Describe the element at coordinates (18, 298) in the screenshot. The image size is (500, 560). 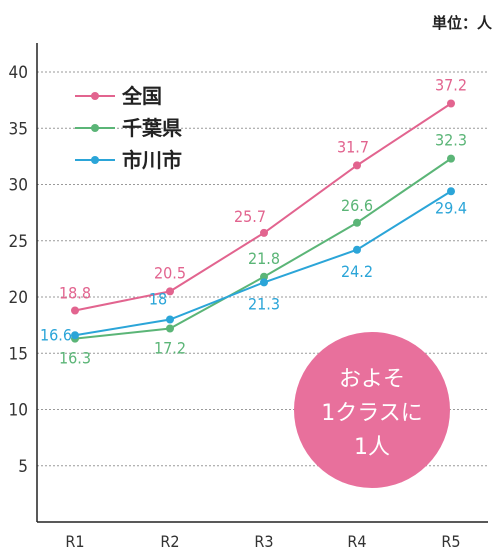
I see `y-tick-label: 20` at that location.